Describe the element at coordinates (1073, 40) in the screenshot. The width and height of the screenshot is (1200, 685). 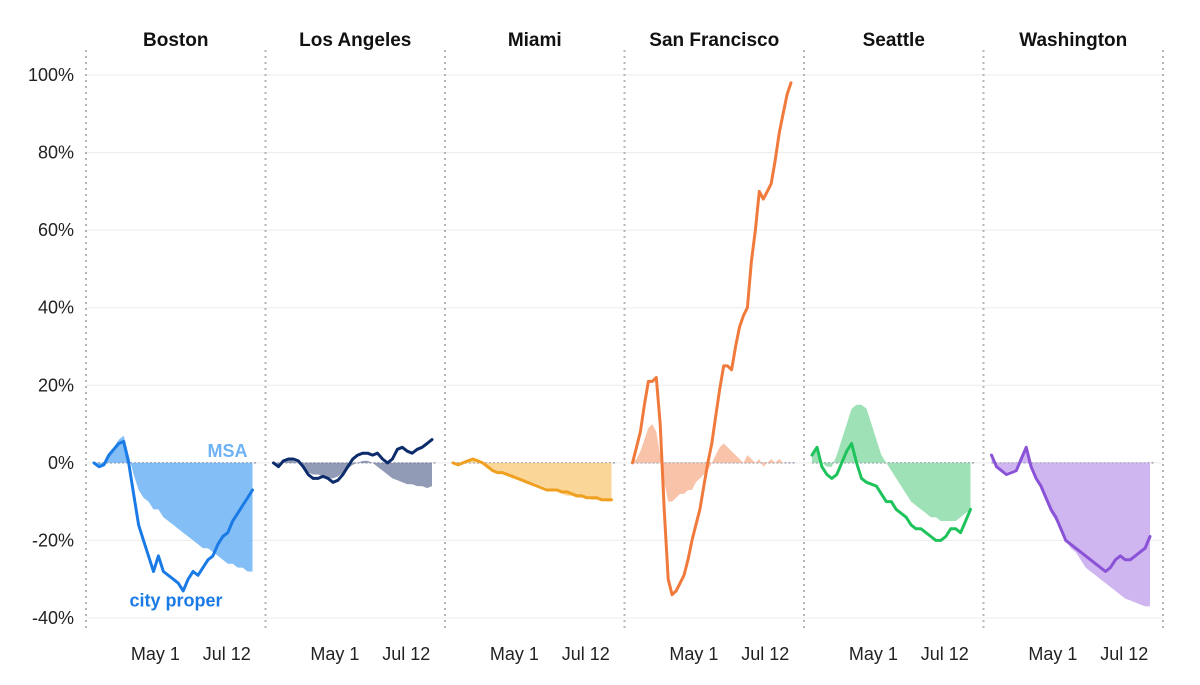
I see `panel-title: Washington` at that location.